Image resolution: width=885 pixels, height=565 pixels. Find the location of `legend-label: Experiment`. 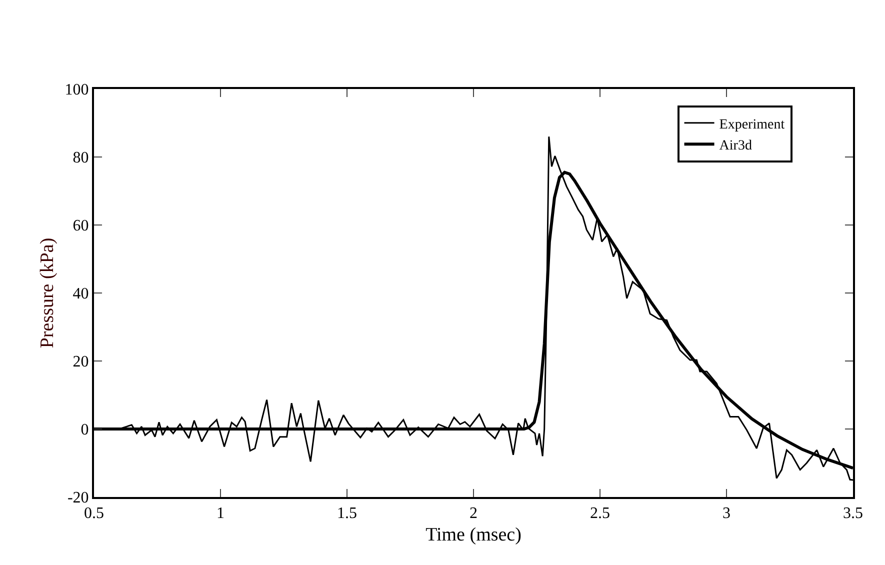

legend-label: Experiment is located at coordinates (752, 124).